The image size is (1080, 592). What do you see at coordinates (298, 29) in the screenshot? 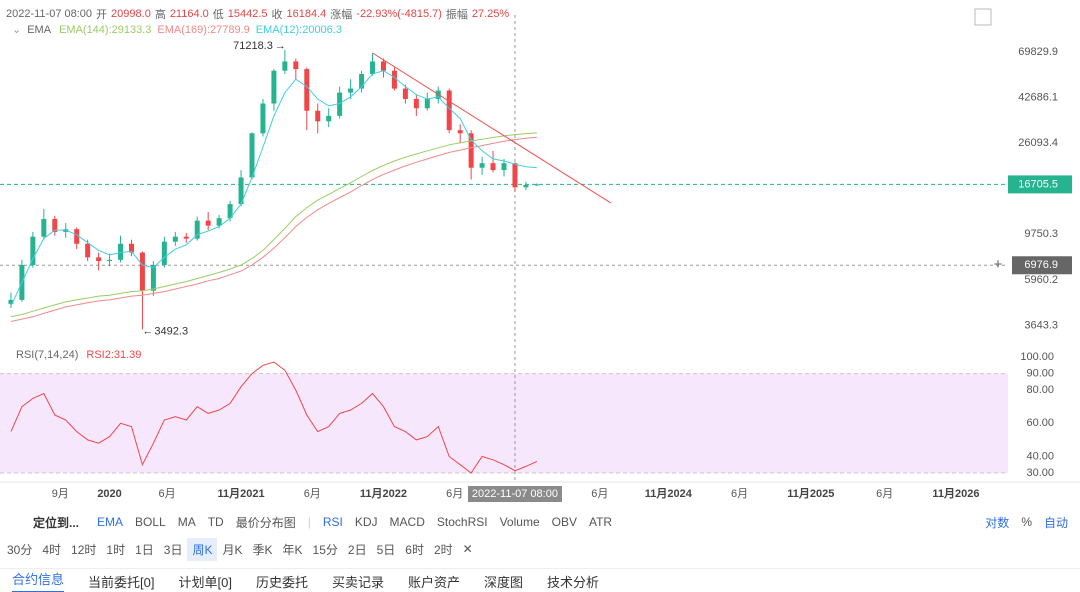
I see `legend-entry: EMA(12):20006.3` at bounding box center [298, 29].